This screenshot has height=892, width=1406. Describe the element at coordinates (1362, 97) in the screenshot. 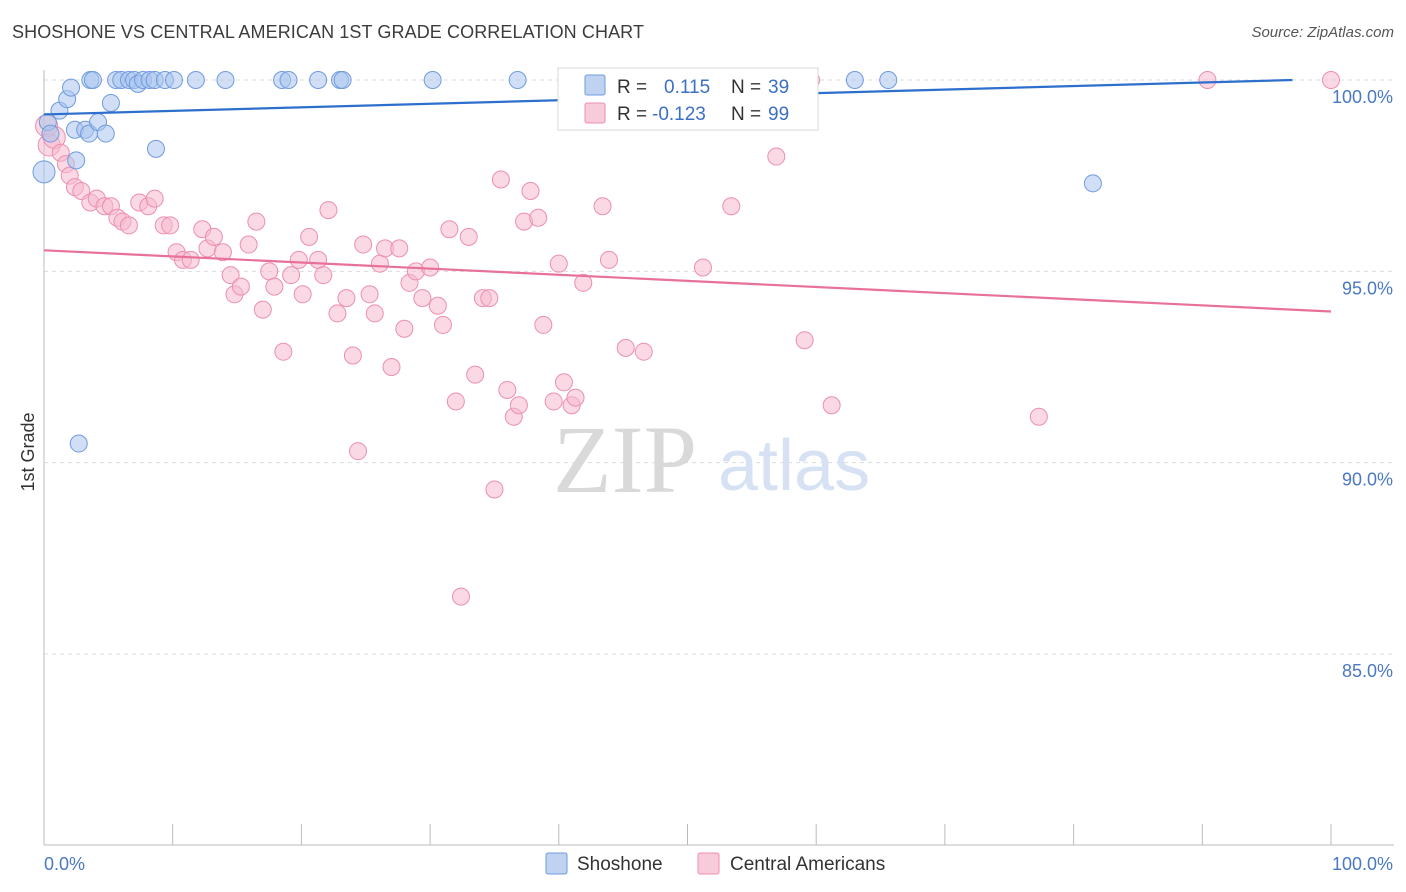

I see `y-tick-label: 100.0%` at that location.